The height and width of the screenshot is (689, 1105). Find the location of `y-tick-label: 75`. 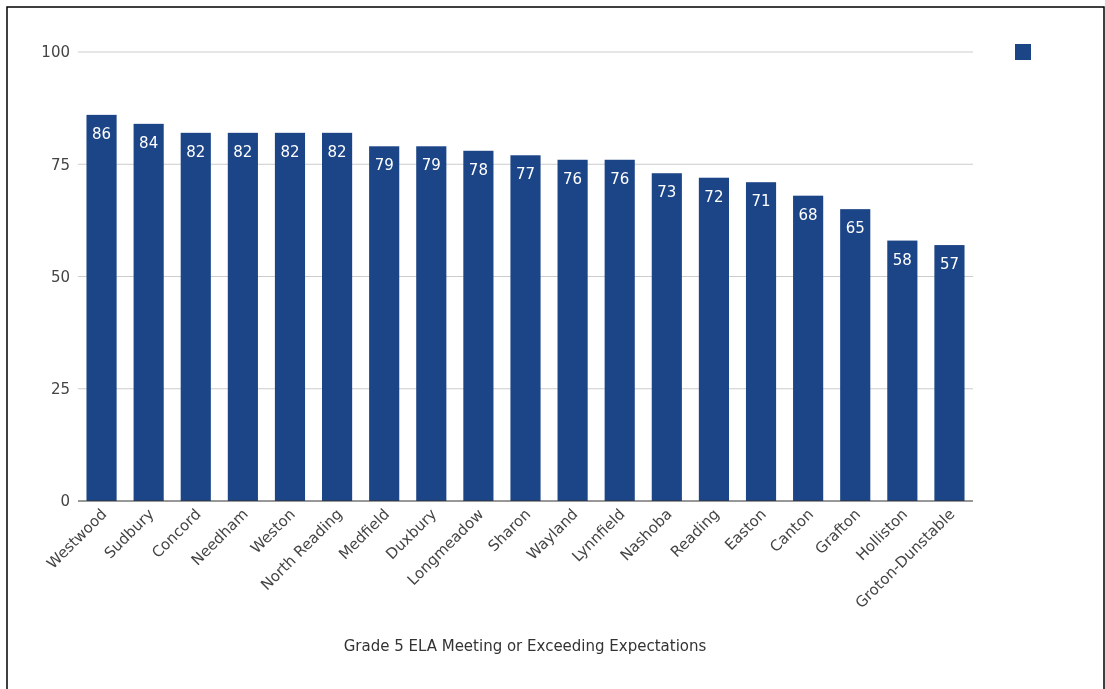

y-tick-label: 75 is located at coordinates (60, 164).